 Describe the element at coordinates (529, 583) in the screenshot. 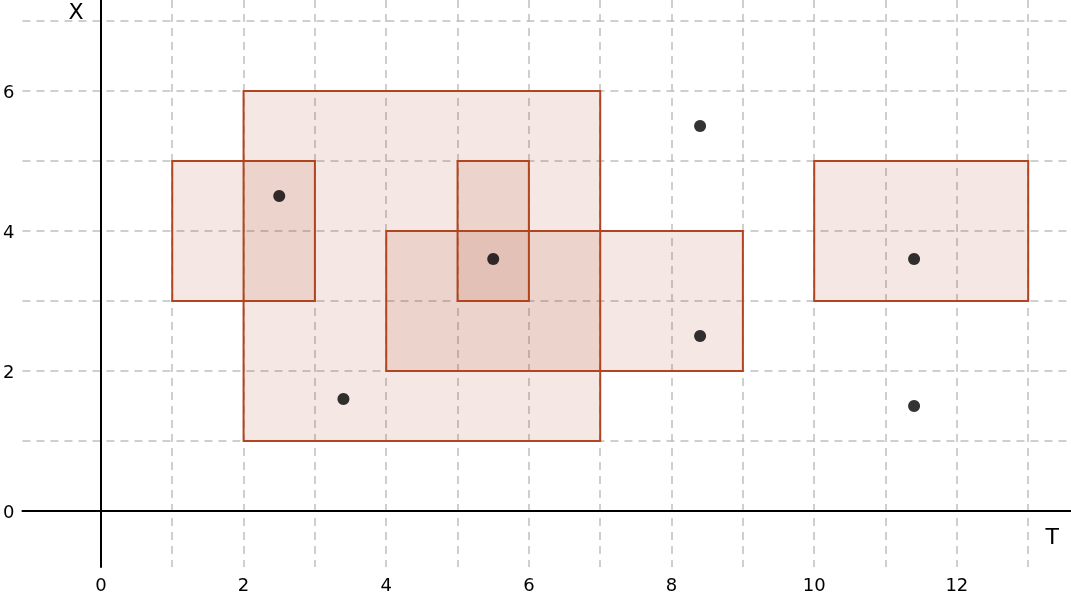

I see `x-tick-label: 6` at that location.